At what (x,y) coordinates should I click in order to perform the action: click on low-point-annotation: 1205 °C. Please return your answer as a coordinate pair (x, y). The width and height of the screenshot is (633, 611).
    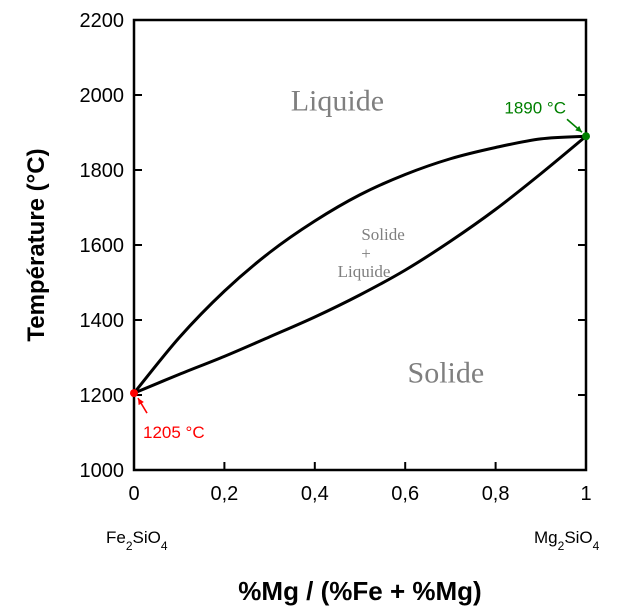
    Looking at the image, I should click on (174, 432).